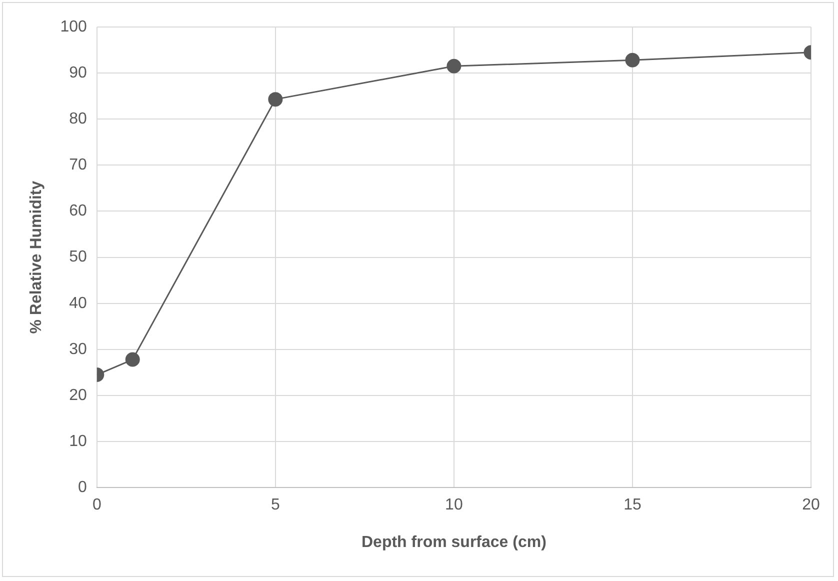 Image resolution: width=838 pixels, height=581 pixels. What do you see at coordinates (78, 303) in the screenshot?
I see `y-tick-label: 40` at bounding box center [78, 303].